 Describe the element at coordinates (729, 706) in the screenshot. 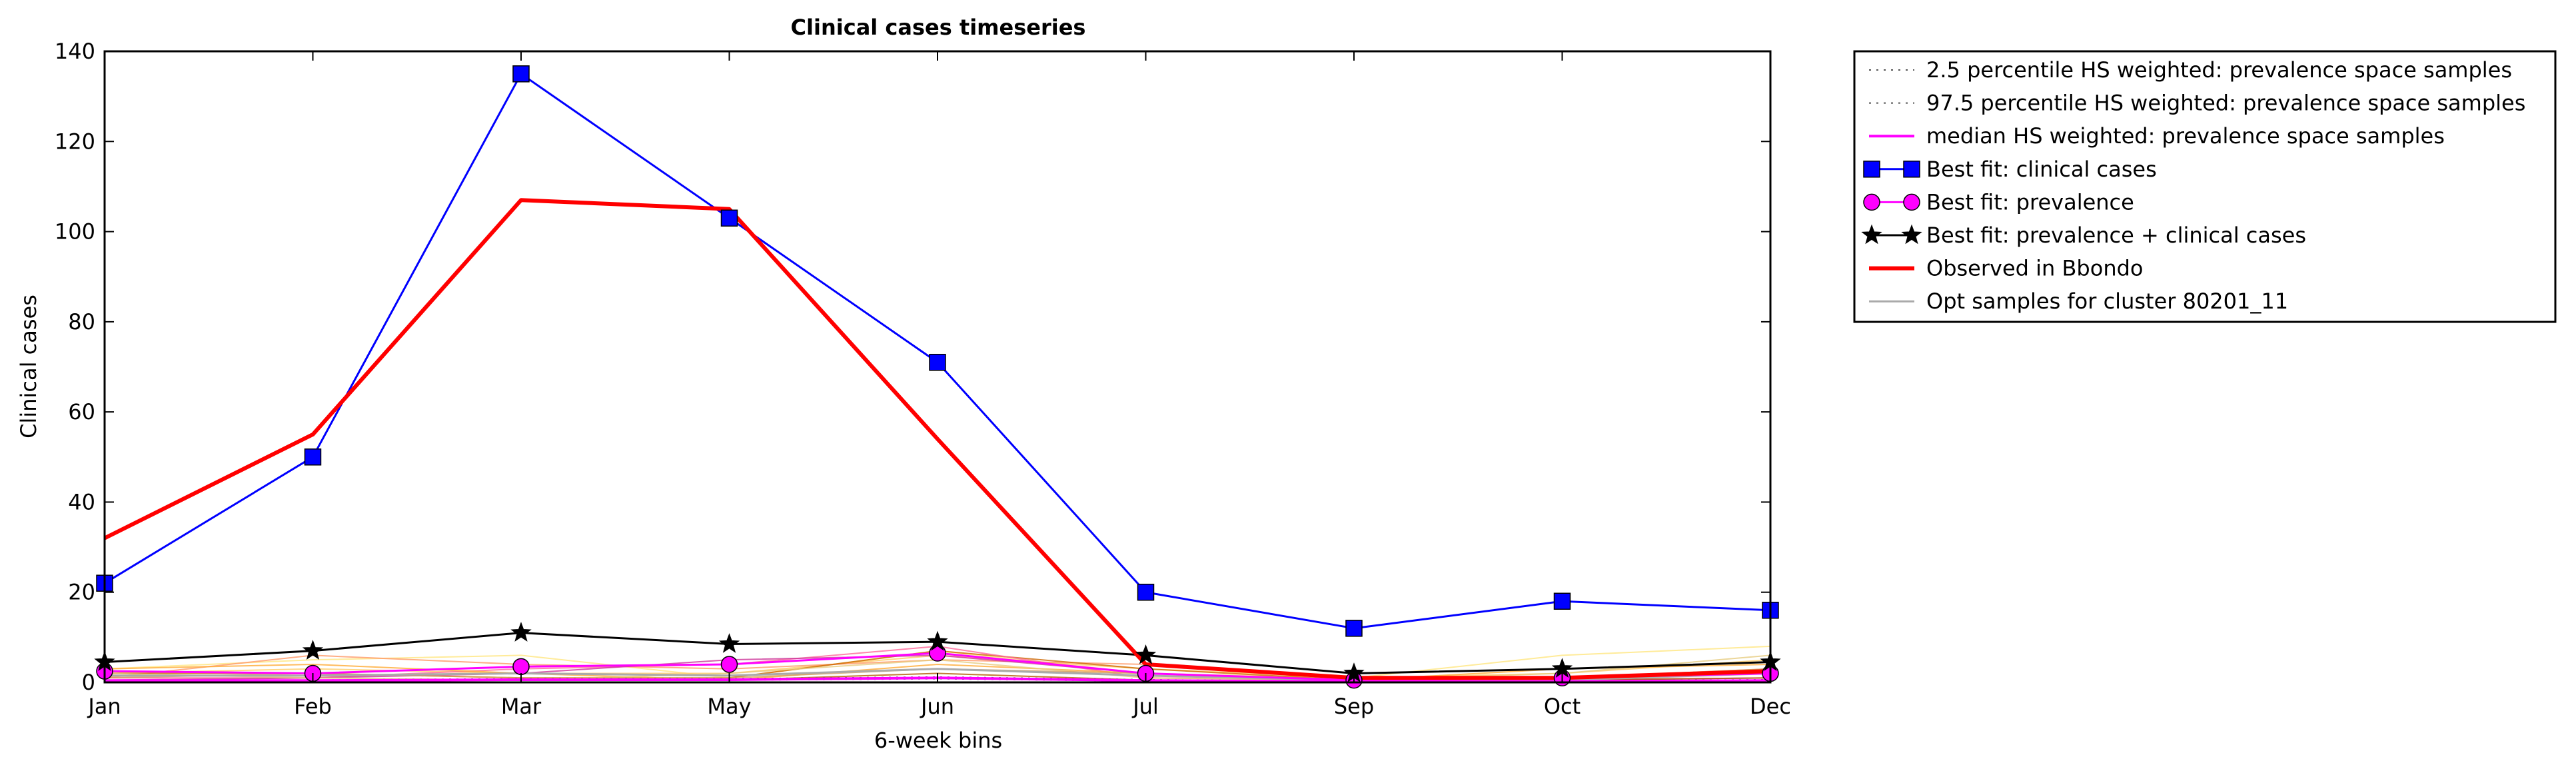

I see `x-tick-label: May` at that location.